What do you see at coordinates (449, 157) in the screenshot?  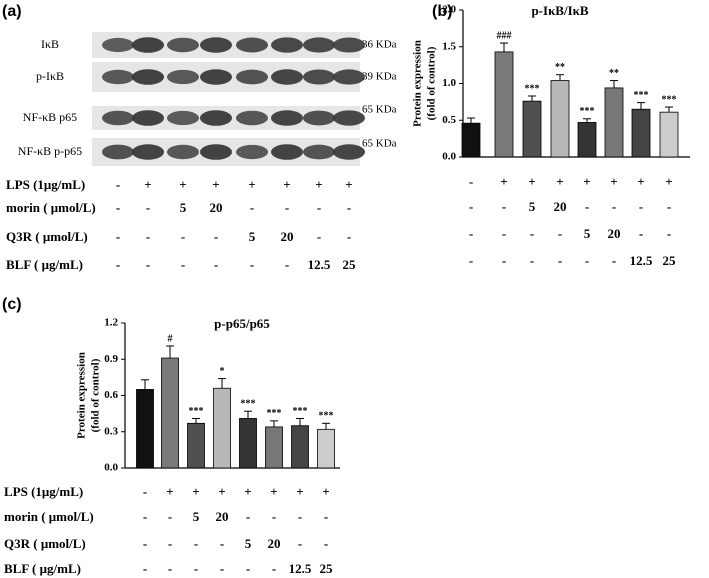 I see `y-tick-label: 0.0` at bounding box center [449, 157].